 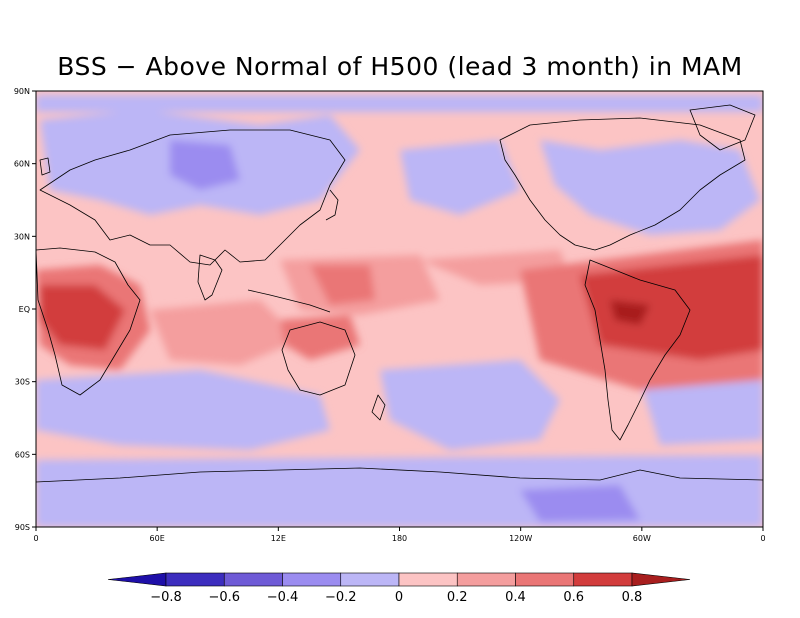 What do you see at coordinates (399, 588) in the screenshot?
I see `colorbar: −0.8 −0.6 −0.4 −0.2 0 0.2 0.4 0.6 0.8` at bounding box center [399, 588].